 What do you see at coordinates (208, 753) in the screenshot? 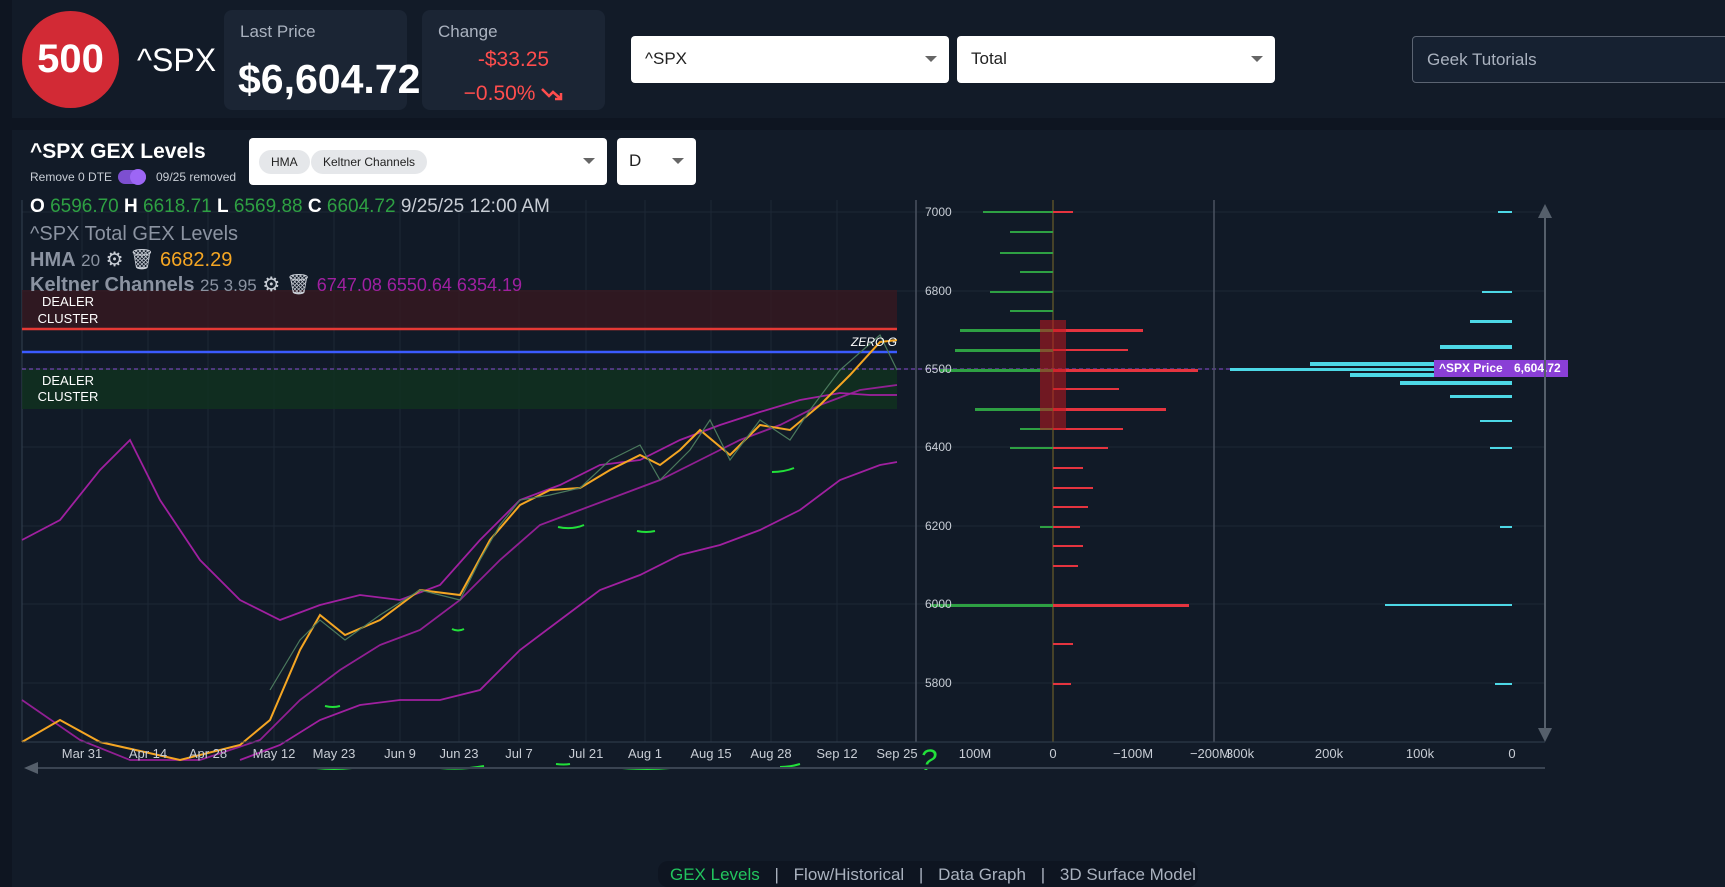
I see `svg-text: Apr 28` at bounding box center [208, 753].